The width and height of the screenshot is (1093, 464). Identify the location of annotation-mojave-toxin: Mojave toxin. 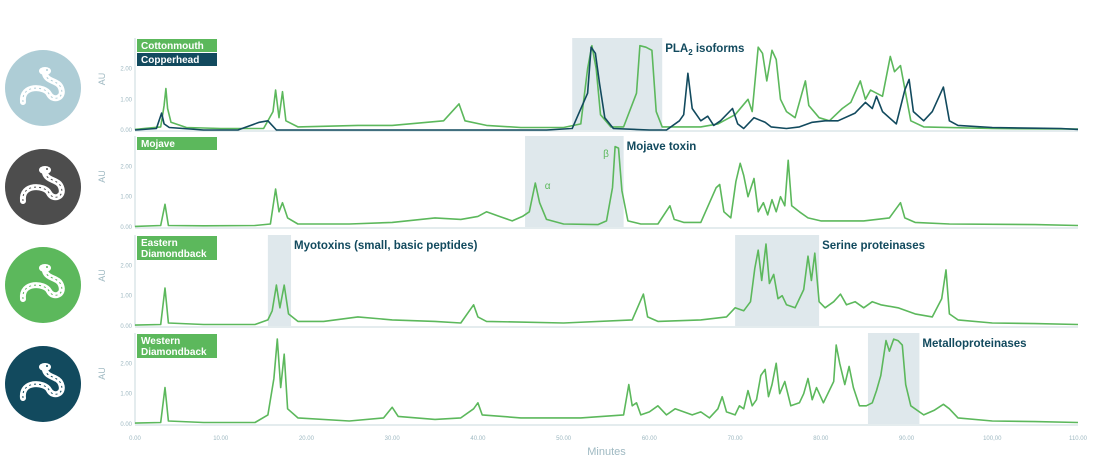
(662, 147).